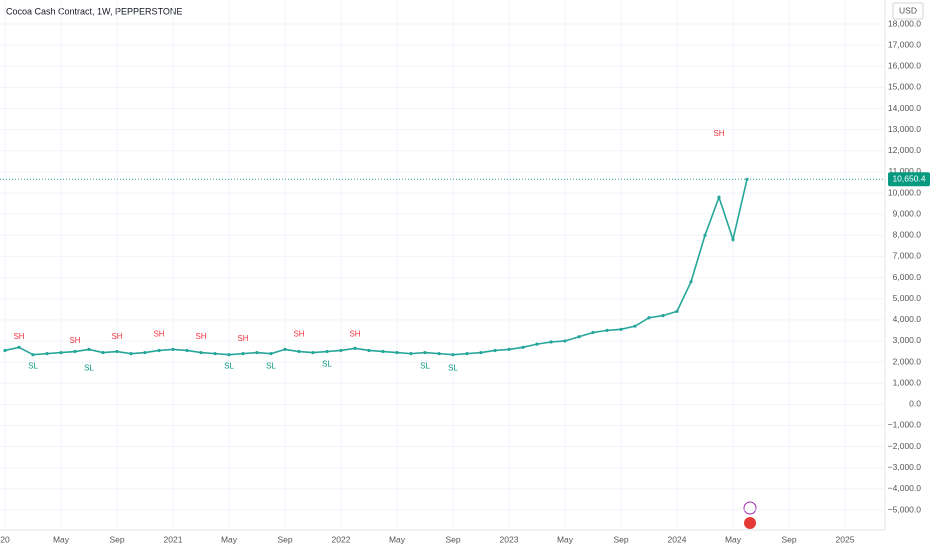 This screenshot has width=932, height=550. What do you see at coordinates (5, 539) in the screenshot?
I see `x-tick-label: 20` at bounding box center [5, 539].